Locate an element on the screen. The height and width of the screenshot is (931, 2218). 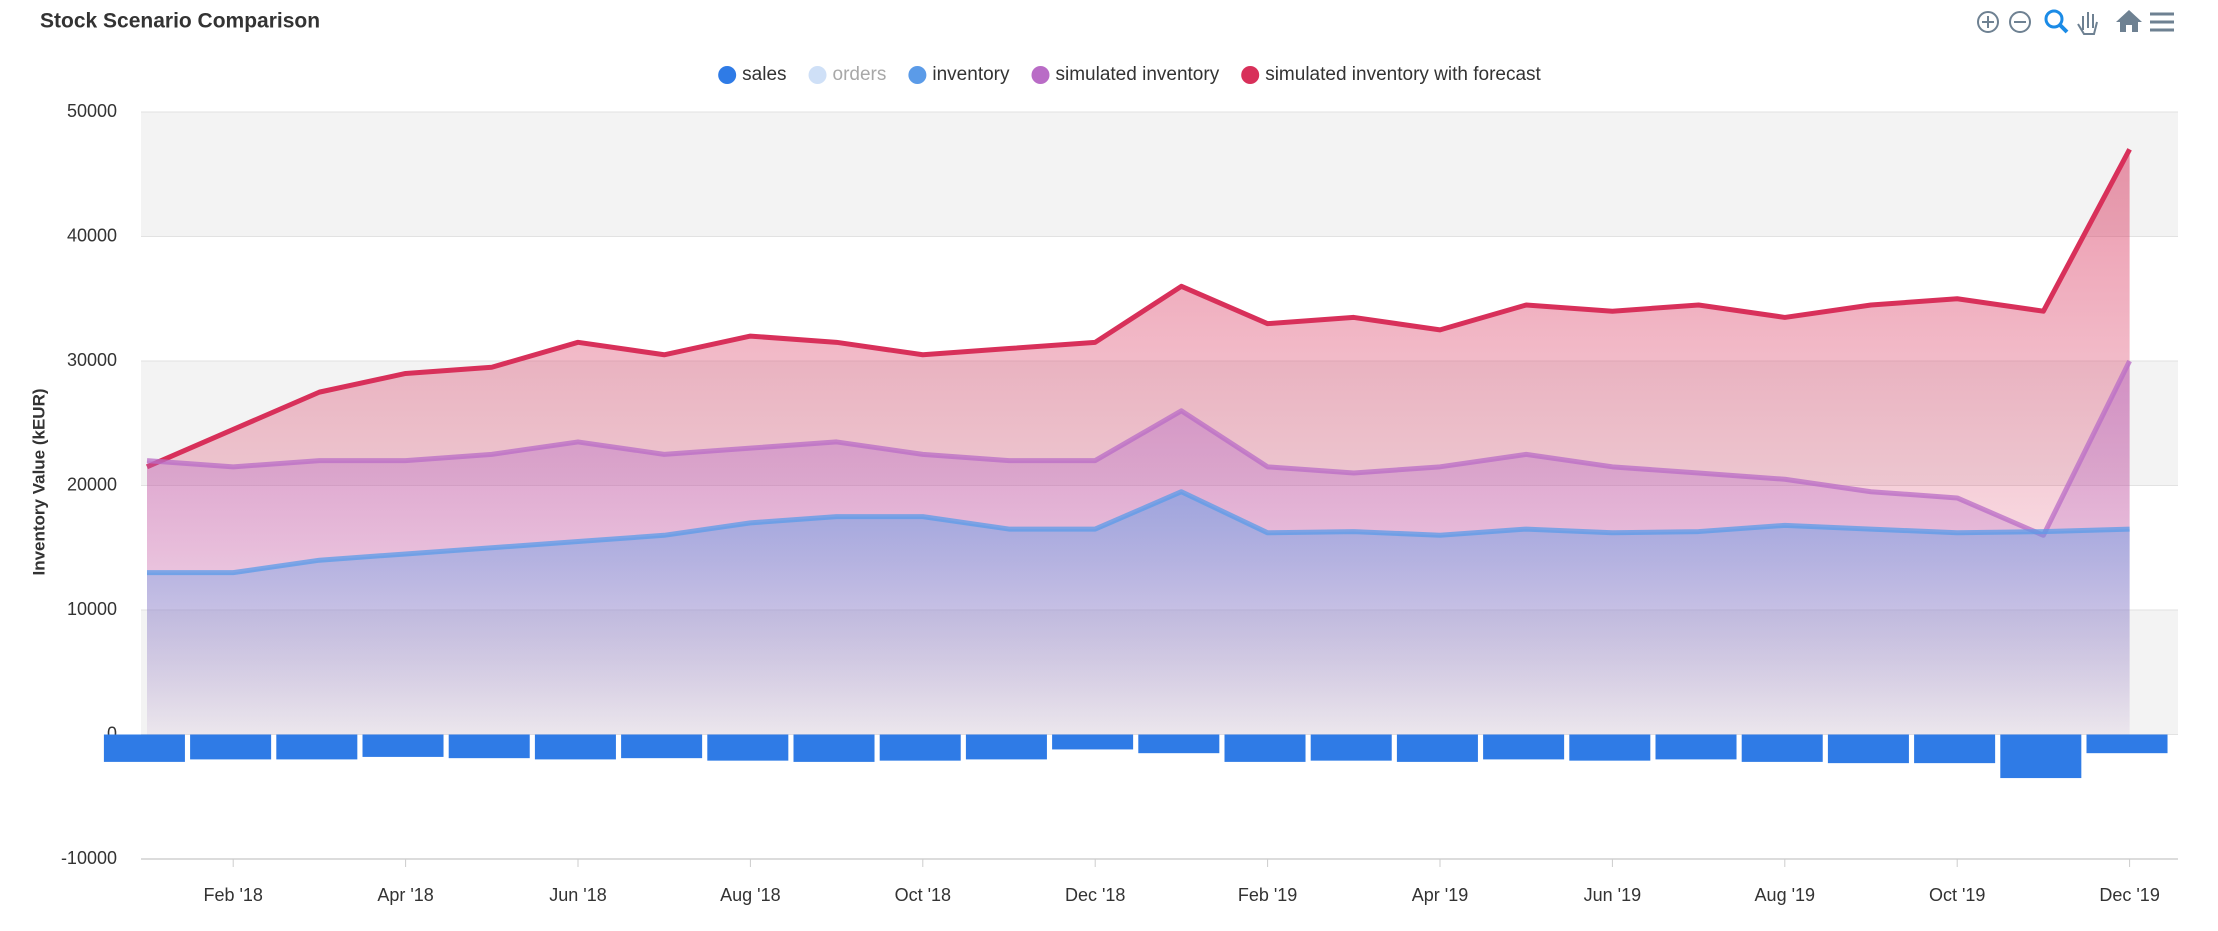
legend-label: simulated inventory is located at coordinates (1138, 74).